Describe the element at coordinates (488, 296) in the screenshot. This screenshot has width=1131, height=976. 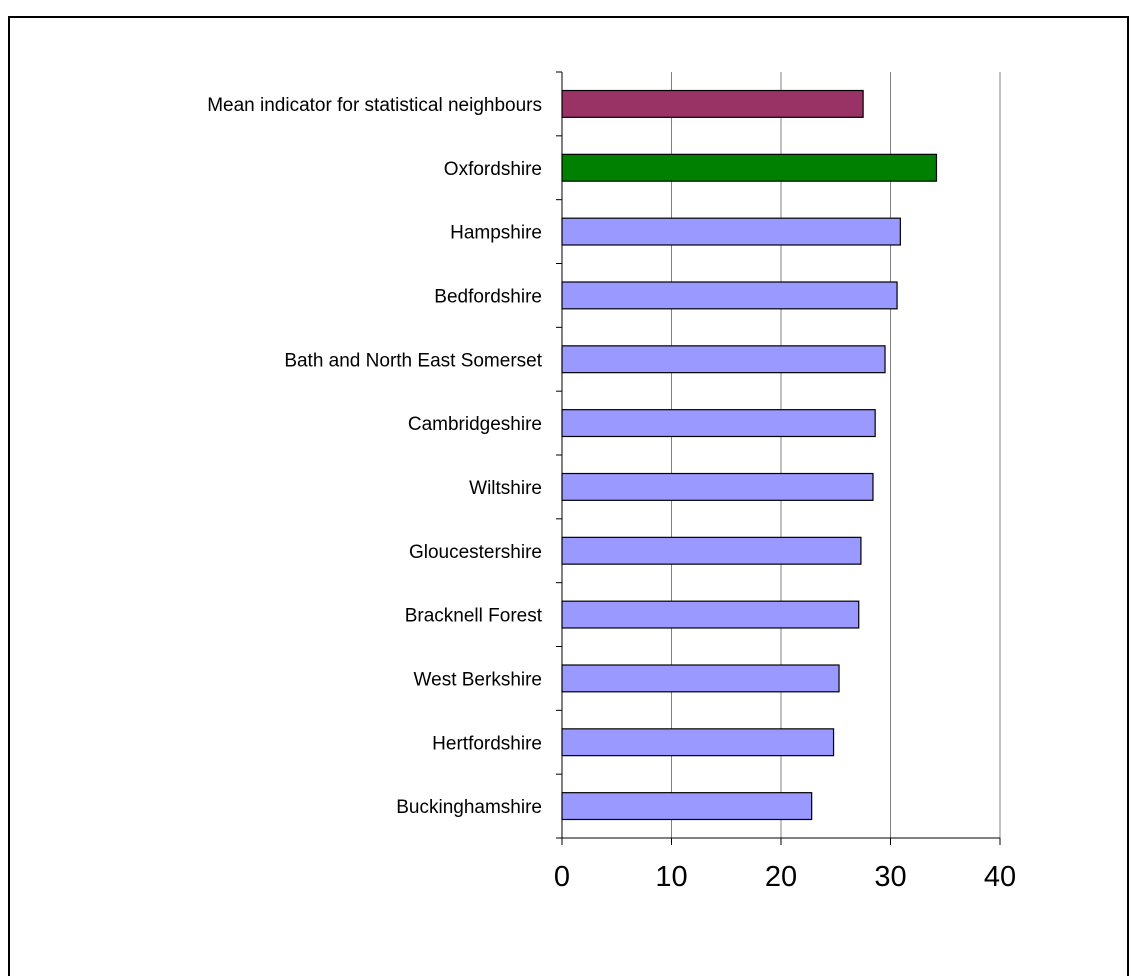
I see `category-label: Bedfordshire` at that location.